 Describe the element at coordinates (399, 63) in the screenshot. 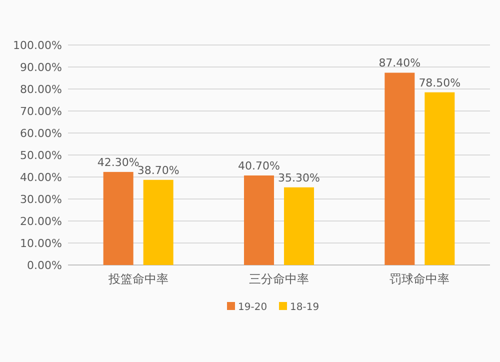

I see `data-label: 87.40%` at that location.